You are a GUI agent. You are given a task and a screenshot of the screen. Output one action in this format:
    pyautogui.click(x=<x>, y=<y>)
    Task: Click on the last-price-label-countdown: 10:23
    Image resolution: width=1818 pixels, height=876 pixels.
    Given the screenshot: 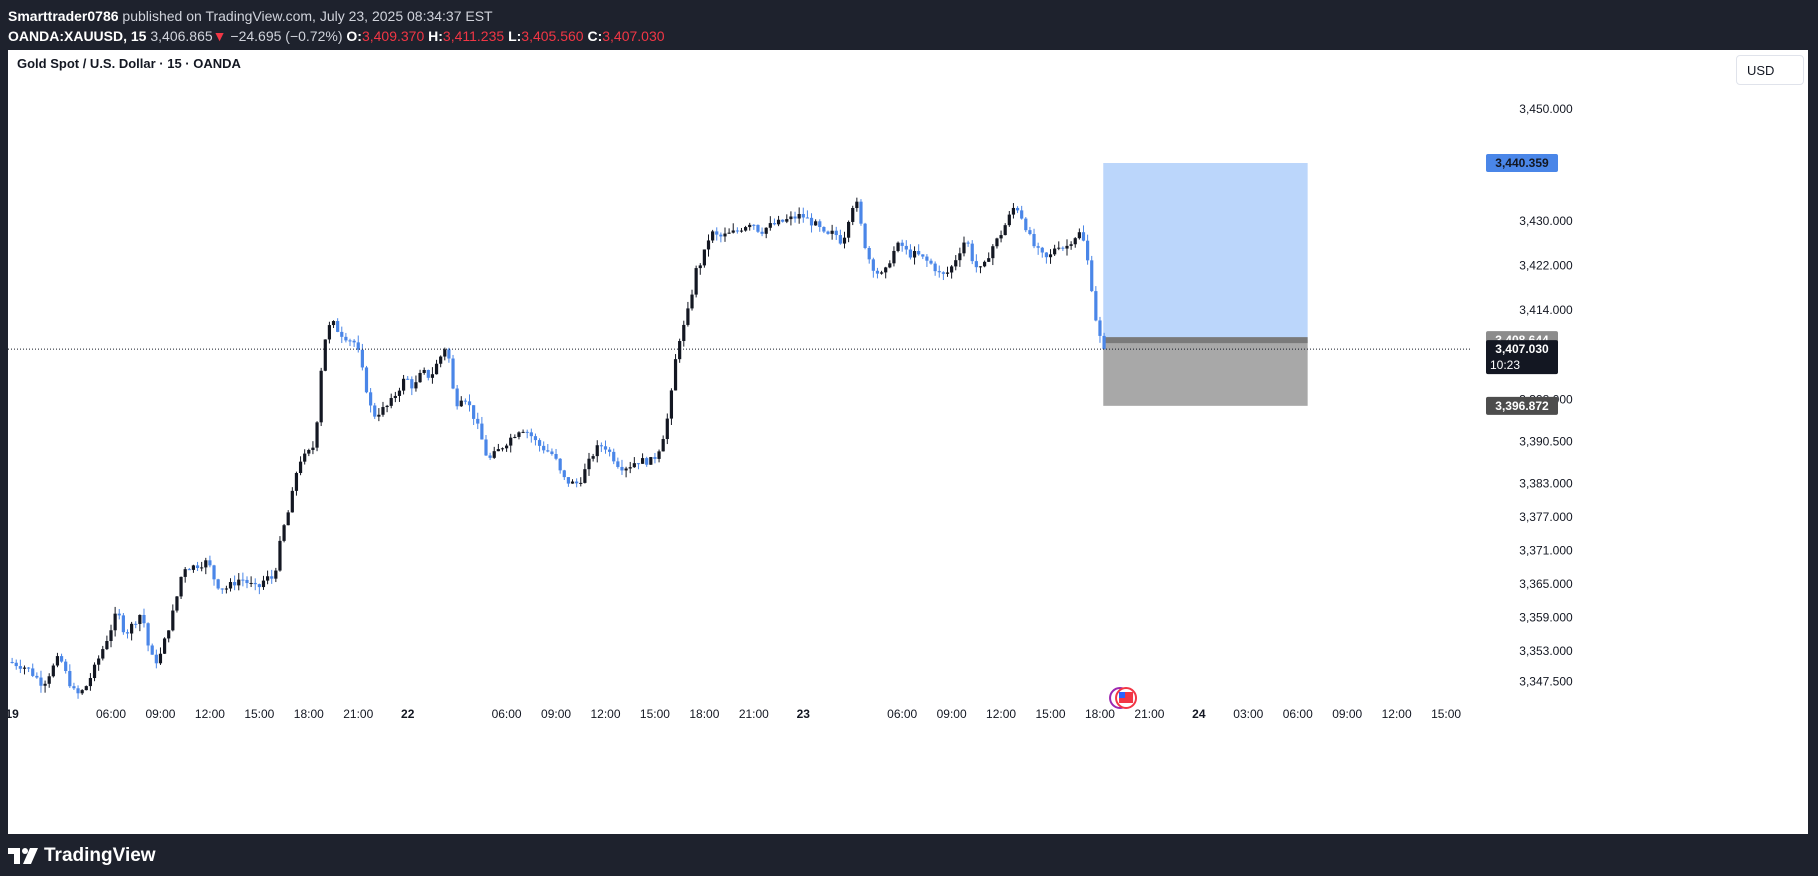 What is the action you would take?
    pyautogui.click(x=1505, y=365)
    